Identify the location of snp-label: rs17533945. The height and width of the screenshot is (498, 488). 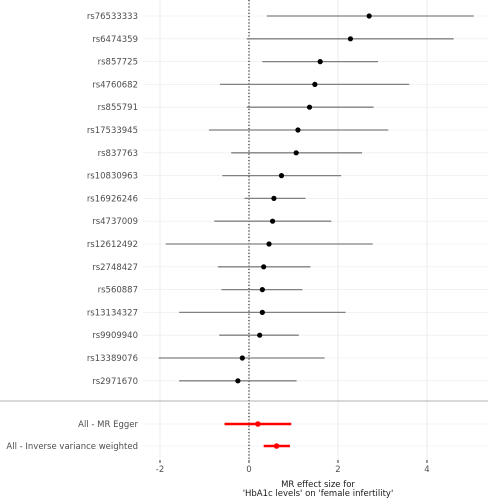
(112, 131).